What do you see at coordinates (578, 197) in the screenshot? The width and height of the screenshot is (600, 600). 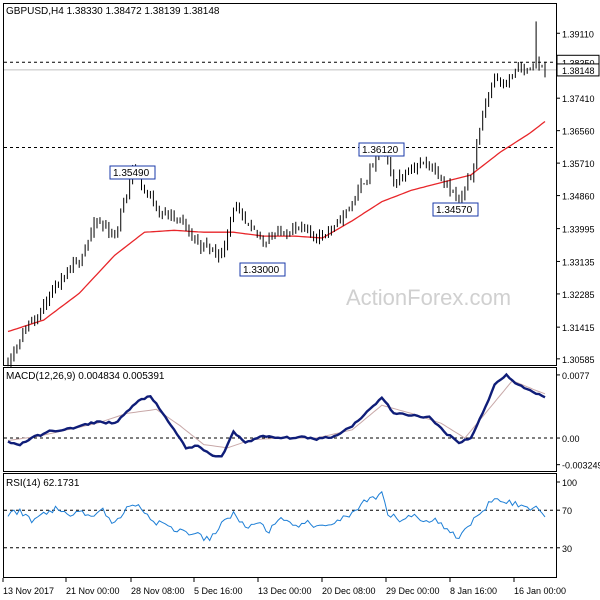 I see `price-axis-label: 1.34860` at bounding box center [578, 197].